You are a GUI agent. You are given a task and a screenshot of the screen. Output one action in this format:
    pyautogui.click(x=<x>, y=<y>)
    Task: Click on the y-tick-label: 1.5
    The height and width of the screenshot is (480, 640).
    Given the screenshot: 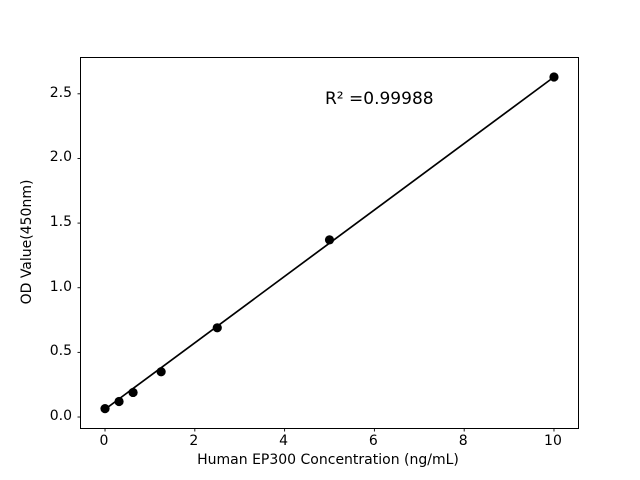 What is the action you would take?
    pyautogui.click(x=60, y=222)
    